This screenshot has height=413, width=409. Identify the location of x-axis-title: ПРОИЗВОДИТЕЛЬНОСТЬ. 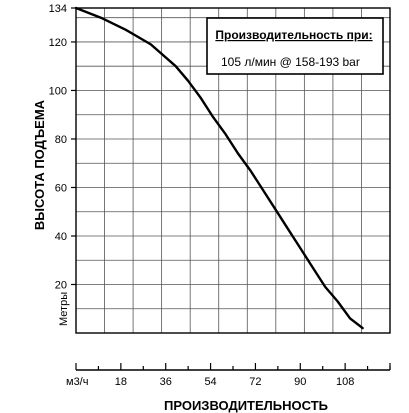
(246, 405).